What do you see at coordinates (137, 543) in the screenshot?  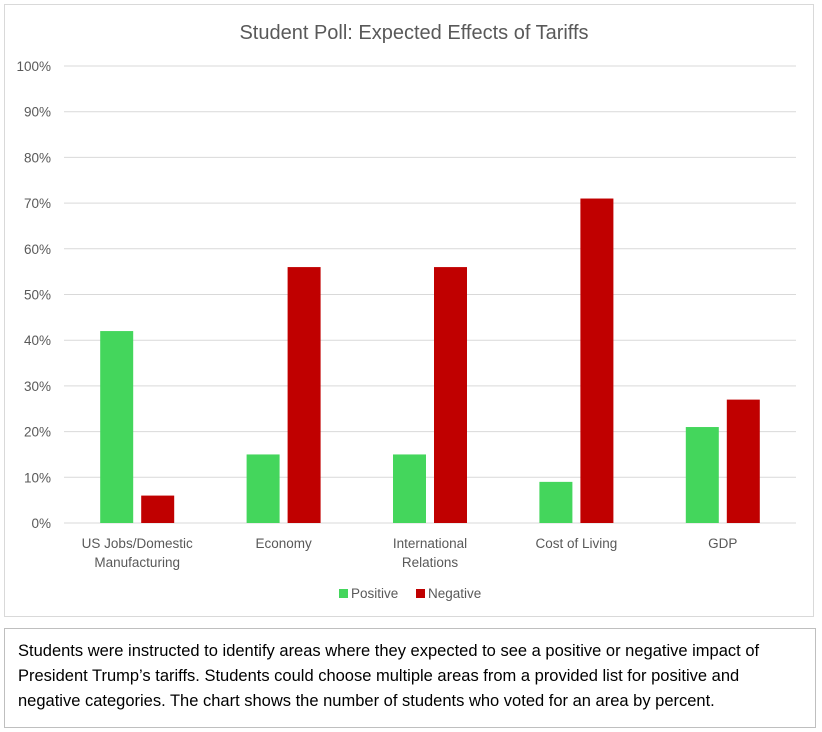 I see `x-tick-label: US Jobs/Domestic` at bounding box center [137, 543].